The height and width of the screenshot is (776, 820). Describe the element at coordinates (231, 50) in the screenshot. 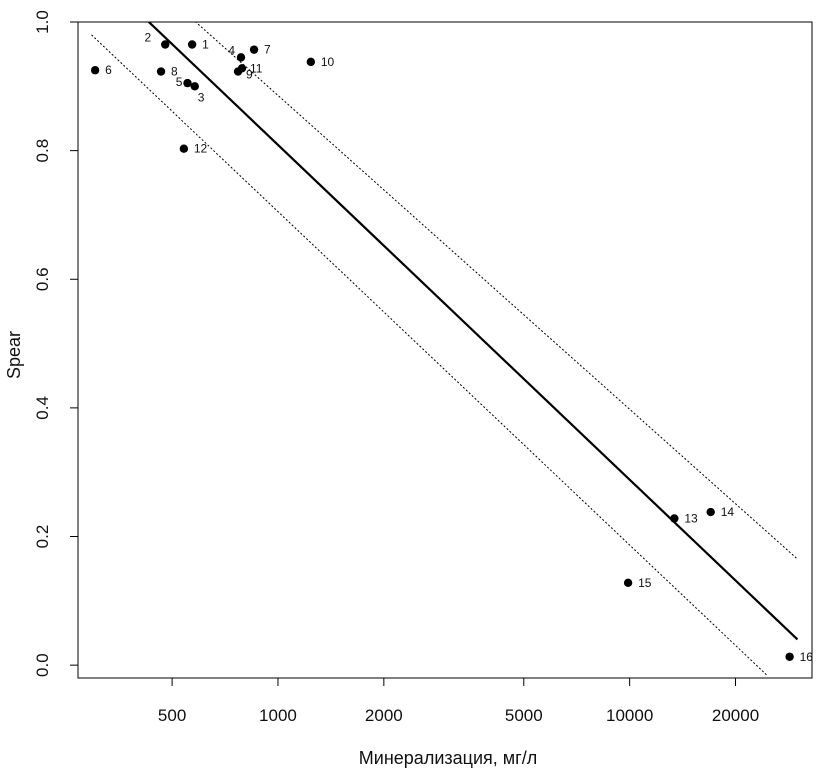

I see `data-point-label: 4` at that location.